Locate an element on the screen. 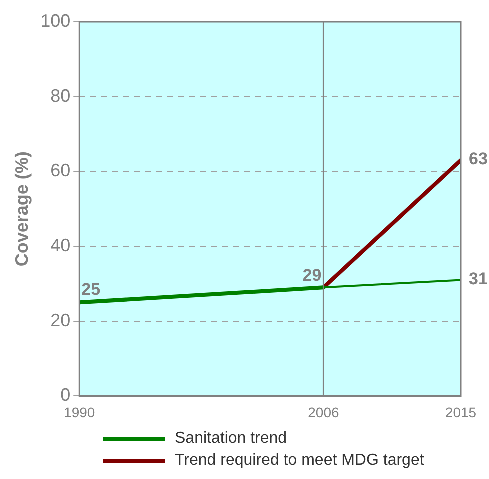 The image size is (489, 479). x-tick-label: 1990 is located at coordinates (80, 412).